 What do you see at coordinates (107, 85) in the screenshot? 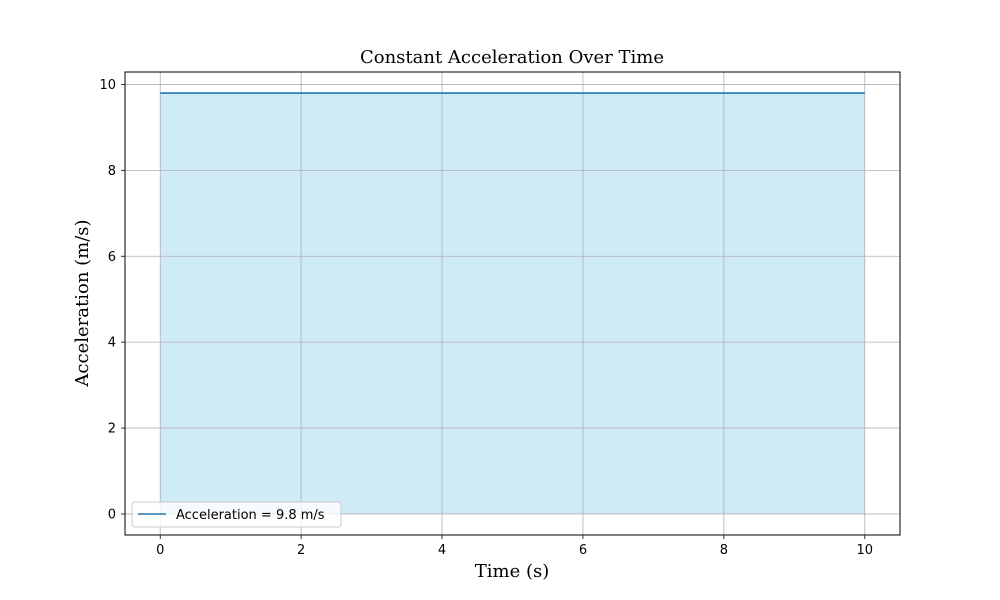
I see `y-tick-label: 10` at bounding box center [107, 85].